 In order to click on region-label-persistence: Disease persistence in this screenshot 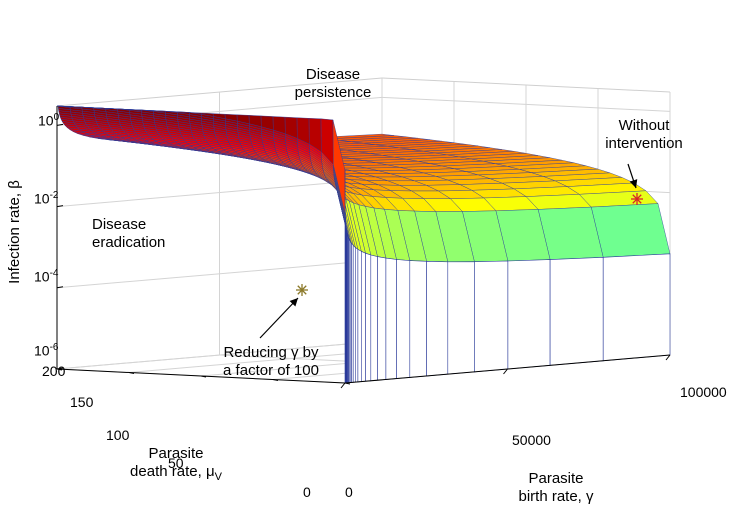, I will do `click(333, 84)`.